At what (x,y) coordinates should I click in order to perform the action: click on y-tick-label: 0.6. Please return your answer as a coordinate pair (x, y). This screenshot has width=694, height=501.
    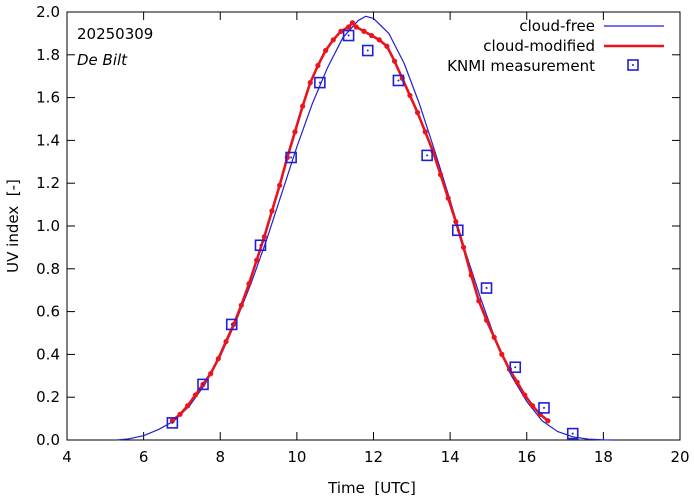
    Looking at the image, I should click on (48, 312).